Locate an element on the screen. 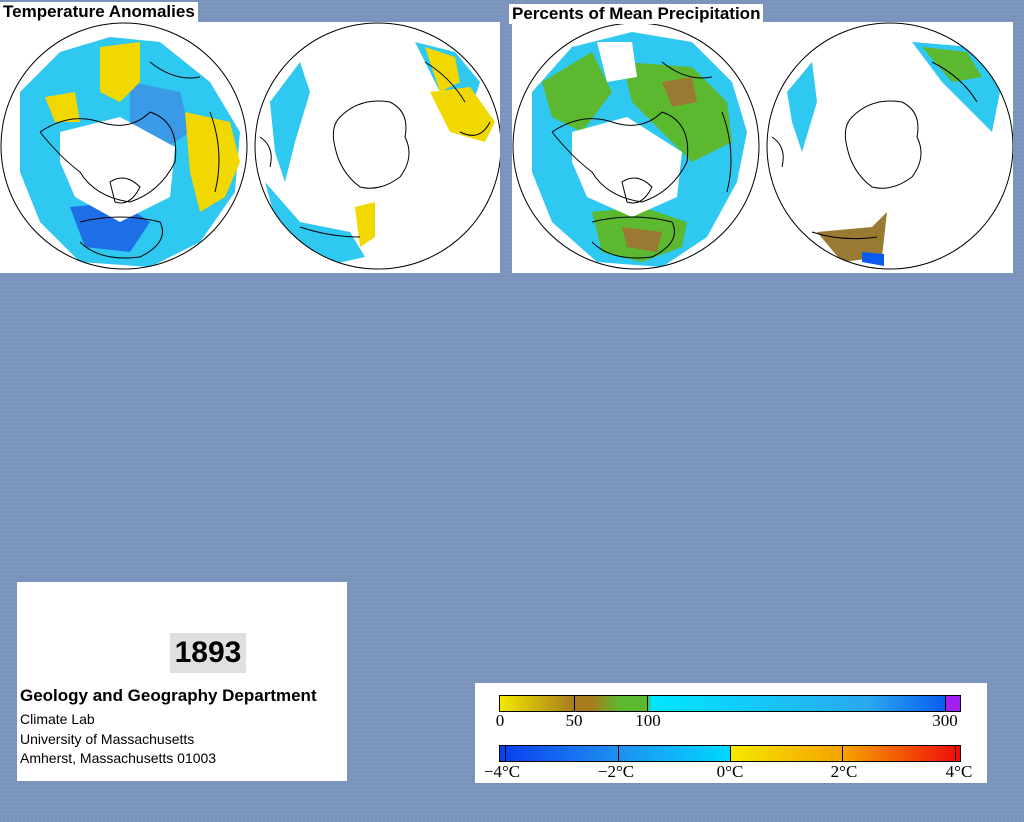 Image resolution: width=1024 pixels, height=822 pixels. precipitation-northern-hemisphere is located at coordinates (636, 146).